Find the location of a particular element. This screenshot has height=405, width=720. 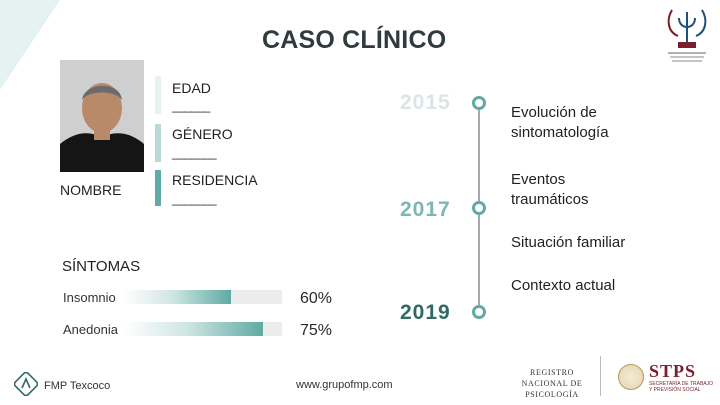

residence-blank: _______ is located at coordinates (194, 198).